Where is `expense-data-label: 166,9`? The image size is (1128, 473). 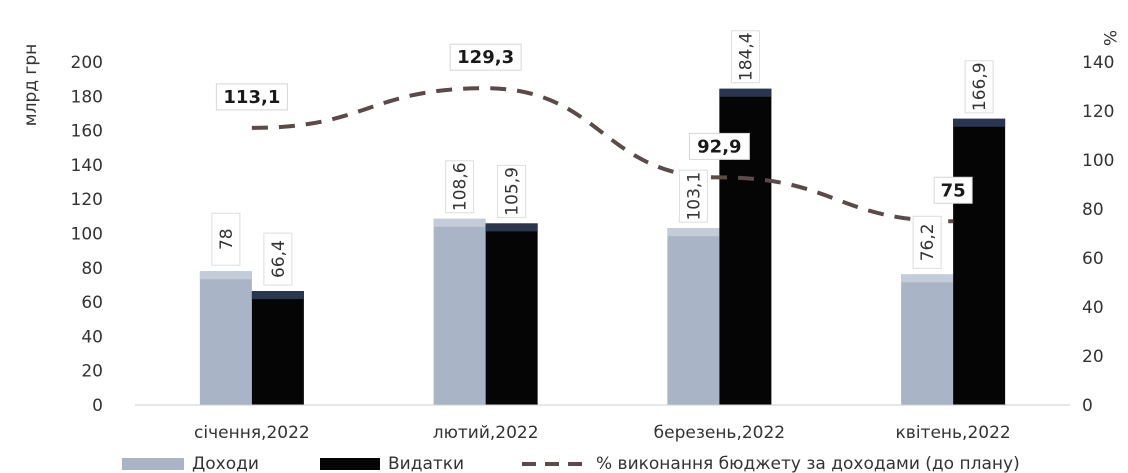
expense-data-label: 166,9 is located at coordinates (980, 86).